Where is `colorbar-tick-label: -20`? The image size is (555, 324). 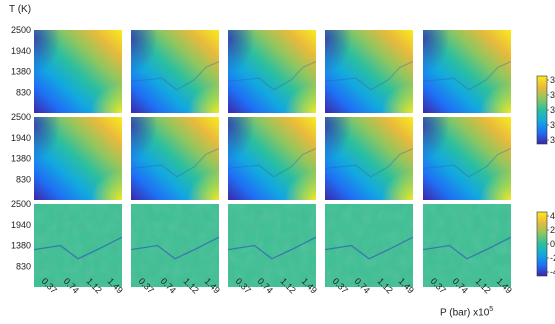 colorbar-tick-label: -20 is located at coordinates (552, 258).